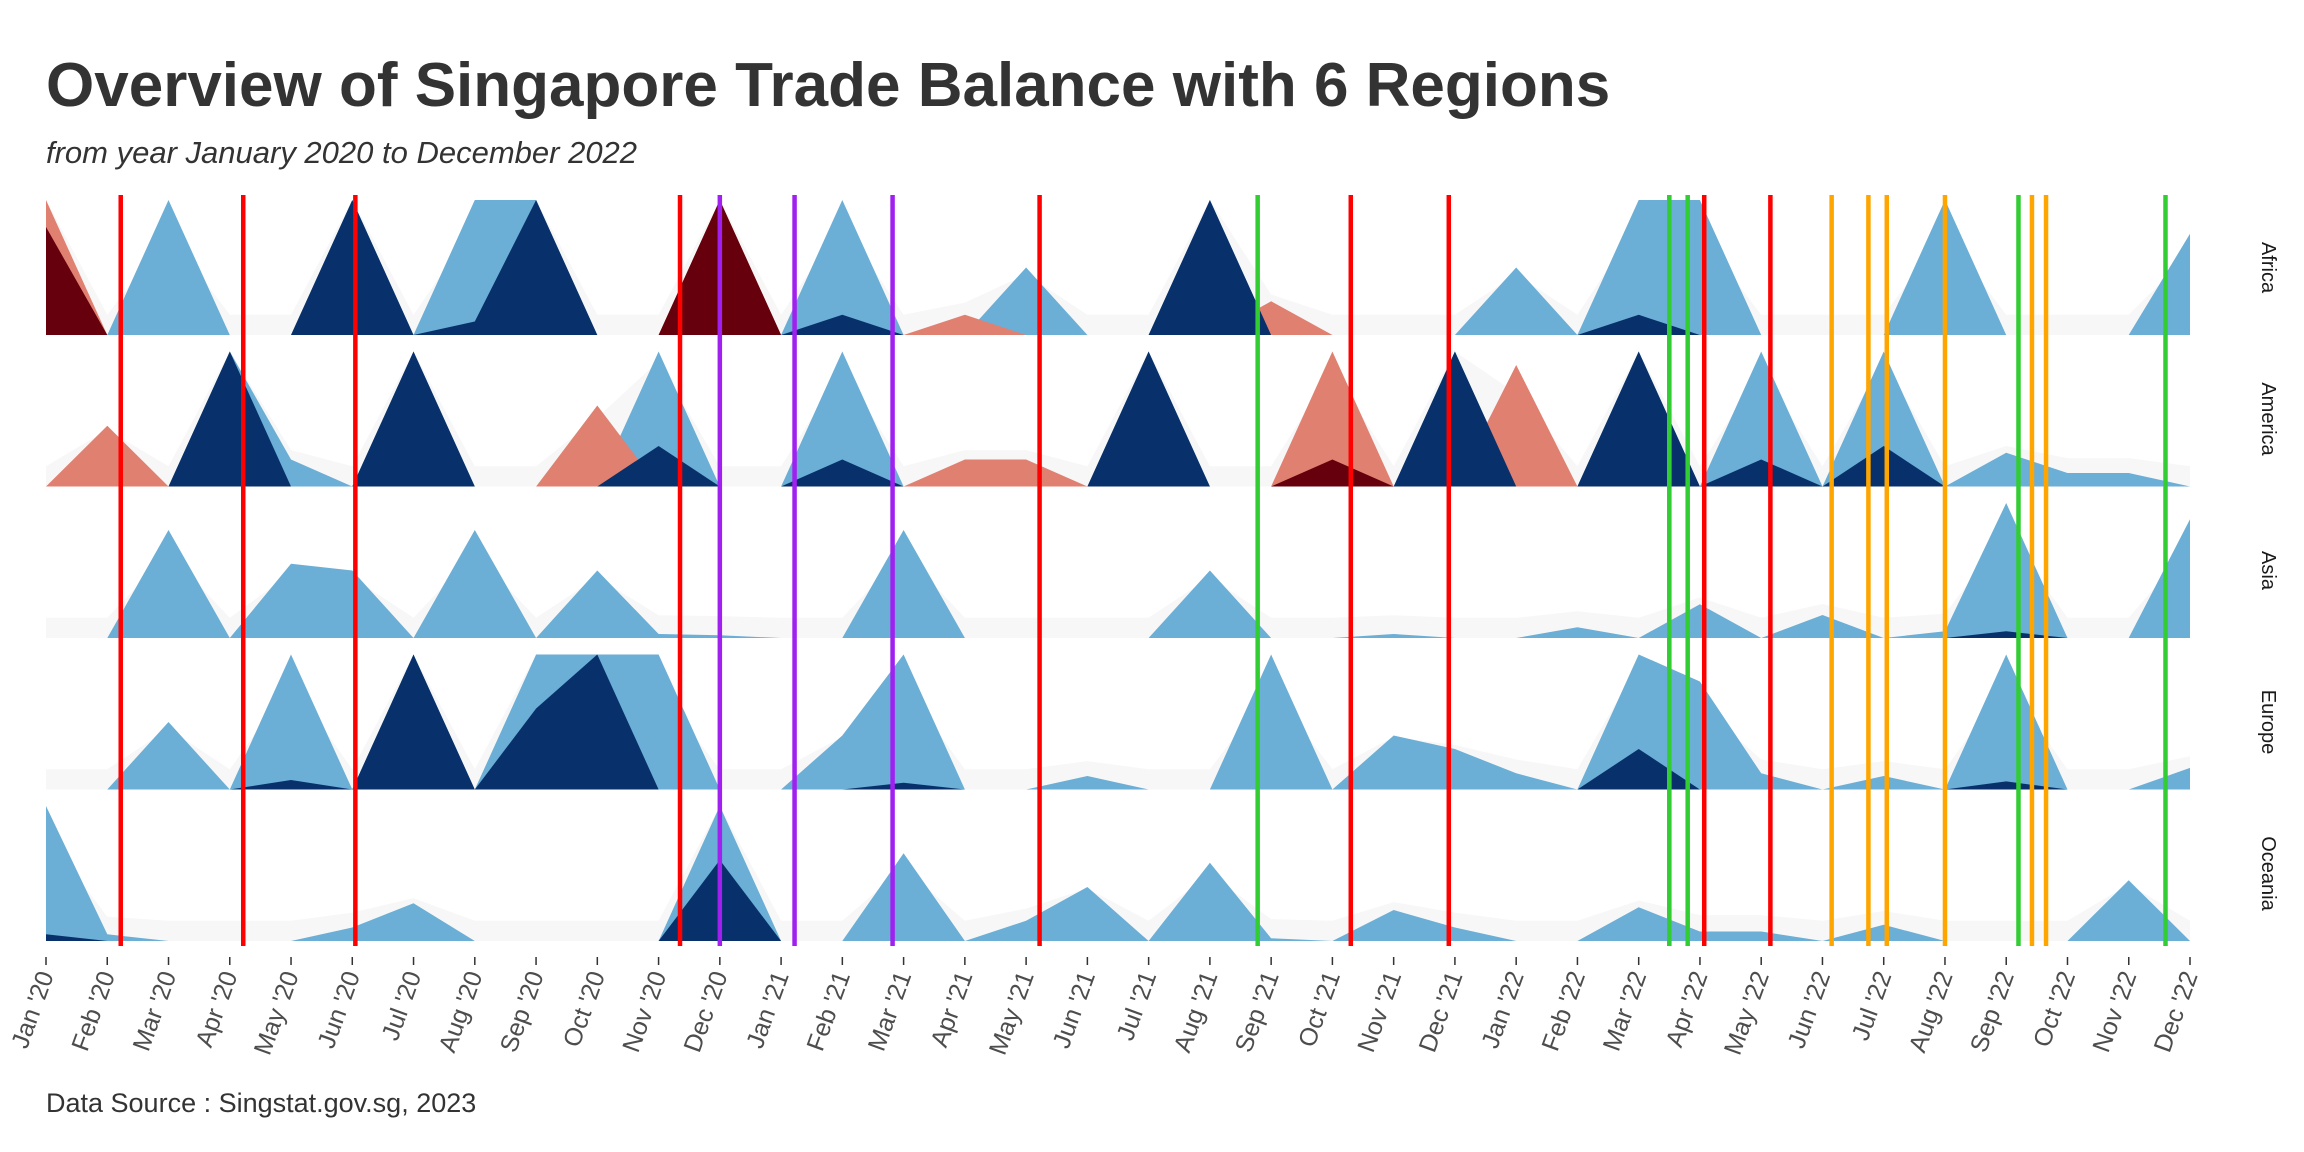 Image resolution: width=2304 pixels, height=1152 pixels. I want to click on x-tick-label: Jul '21, so click(1137, 1005).